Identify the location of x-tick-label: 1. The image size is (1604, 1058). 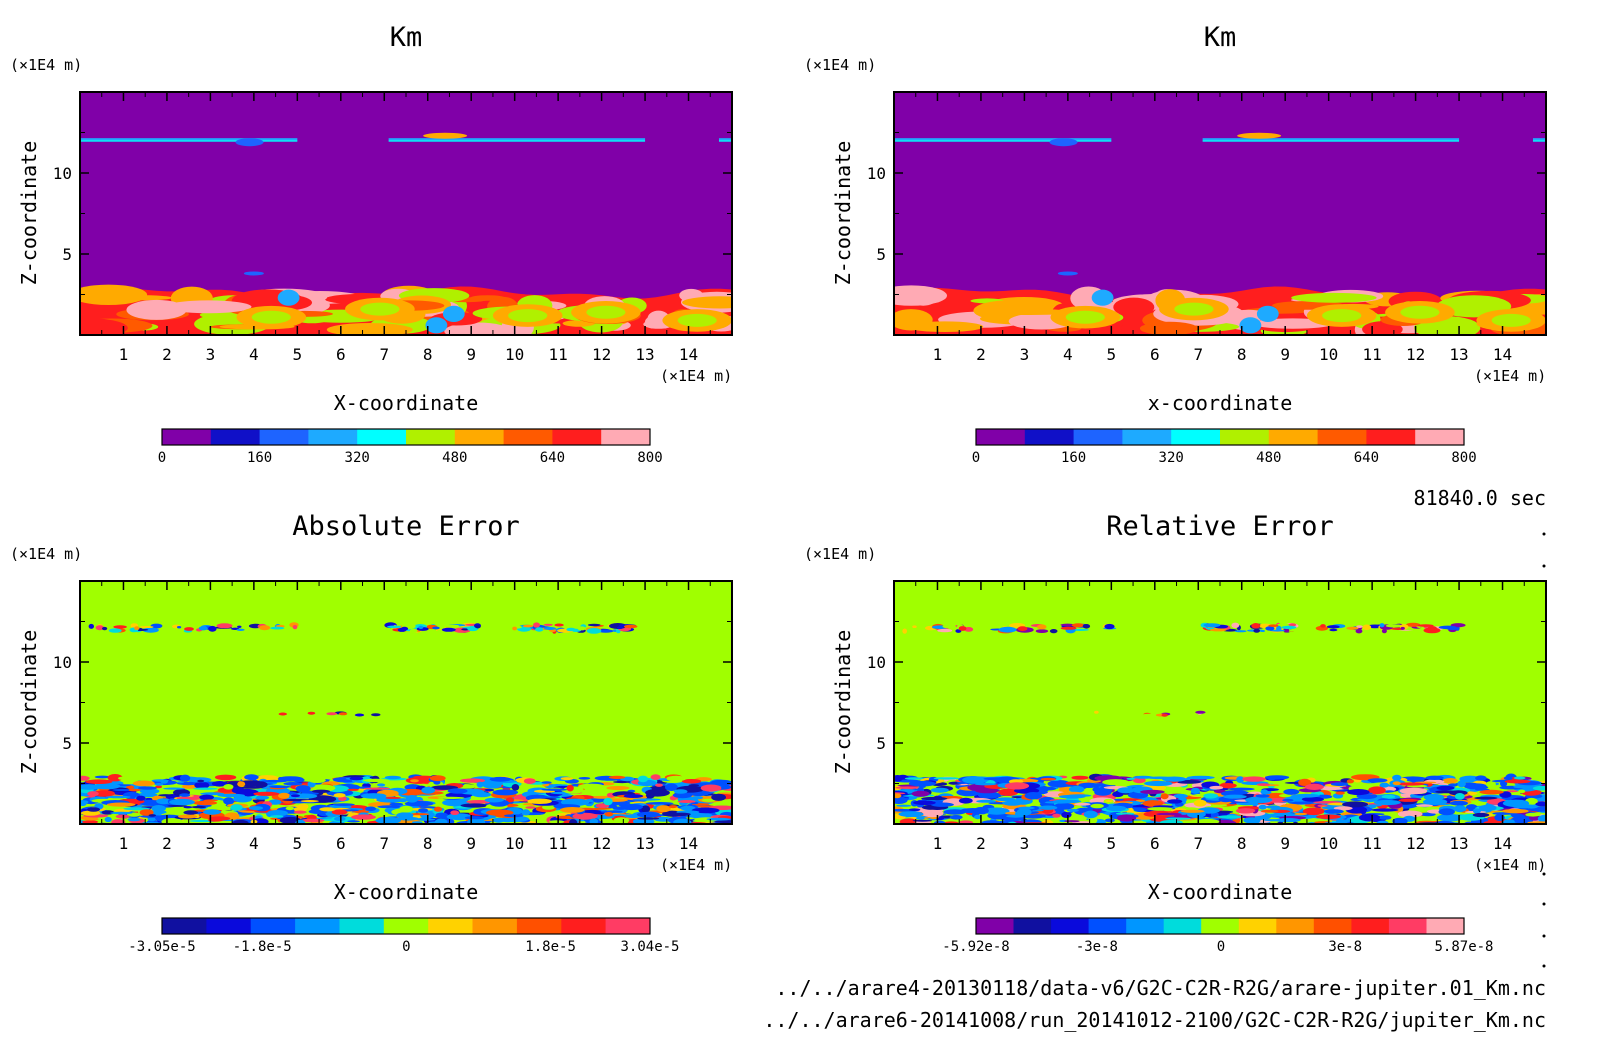
(124, 843).